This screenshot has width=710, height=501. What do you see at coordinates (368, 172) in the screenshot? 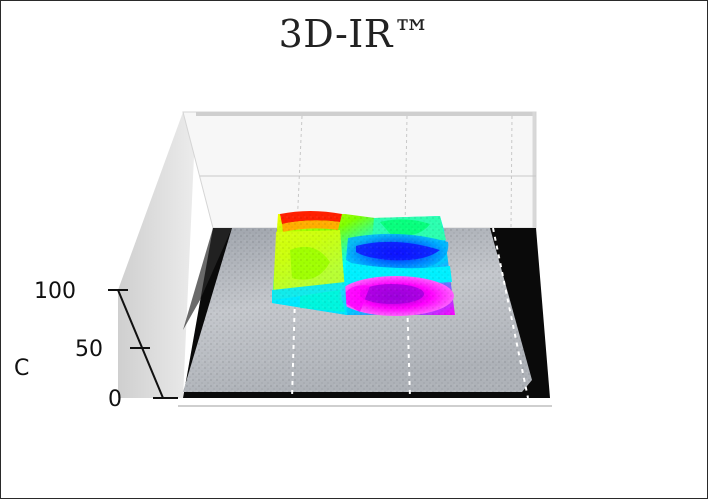
I see `back-wall-grid` at bounding box center [368, 172].